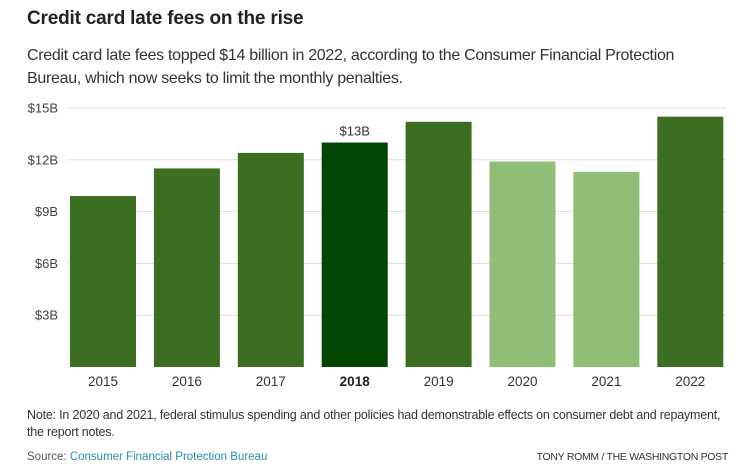 The width and height of the screenshot is (744, 473). What do you see at coordinates (46, 315) in the screenshot?
I see `y-tick-label: $3B` at bounding box center [46, 315].